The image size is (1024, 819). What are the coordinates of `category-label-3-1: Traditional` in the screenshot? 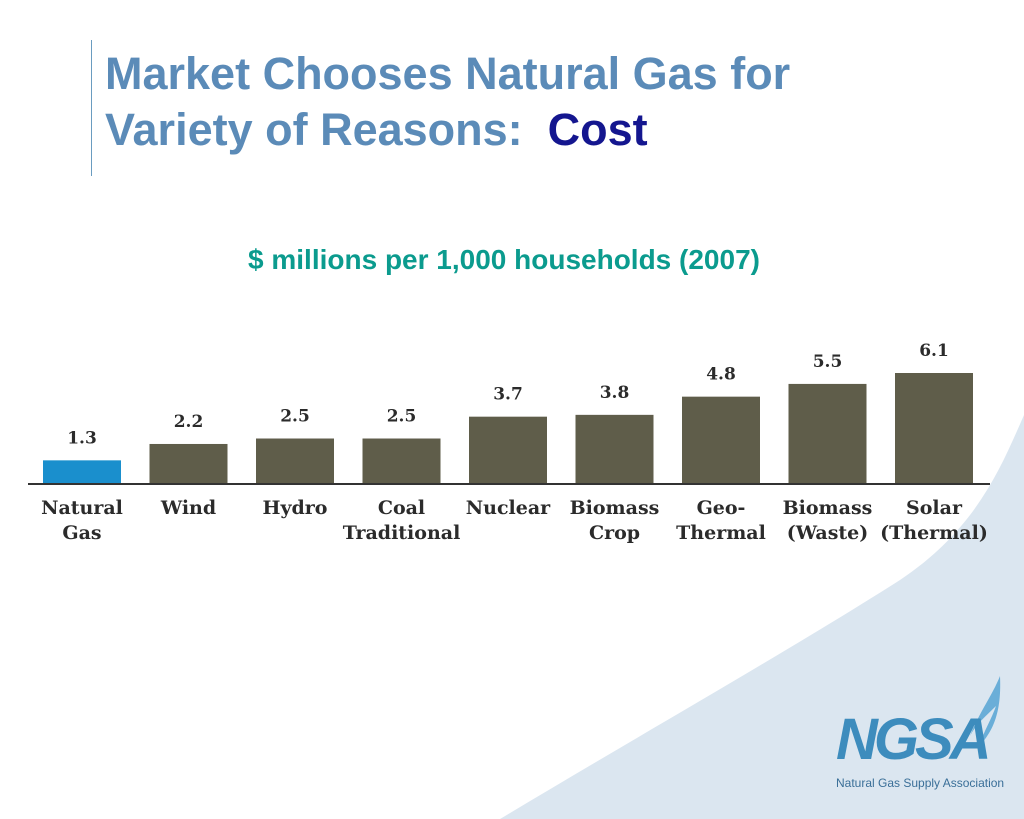 It's located at (402, 533).